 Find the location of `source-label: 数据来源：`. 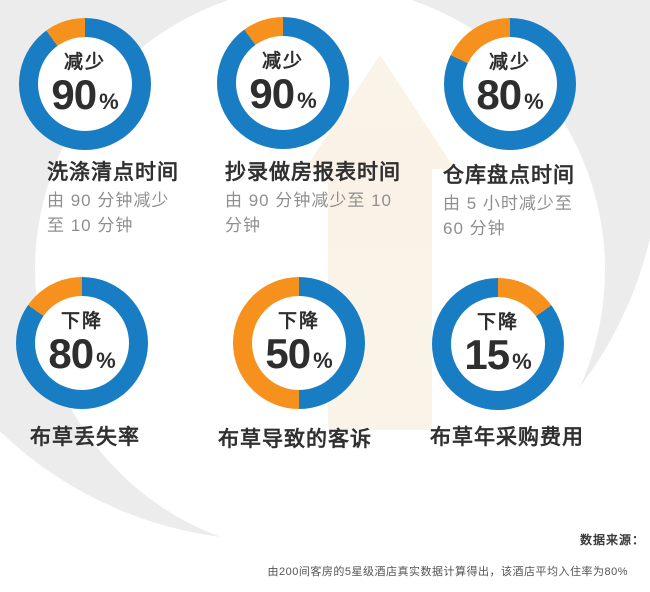

source-label: 数据来源： is located at coordinates (612, 540).